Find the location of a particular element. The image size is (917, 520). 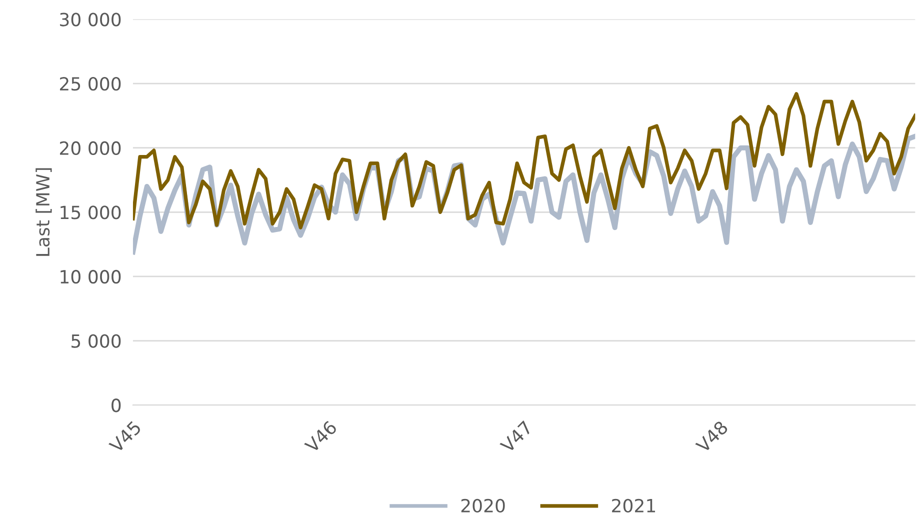

x-tick-label: V48 is located at coordinates (711, 437).